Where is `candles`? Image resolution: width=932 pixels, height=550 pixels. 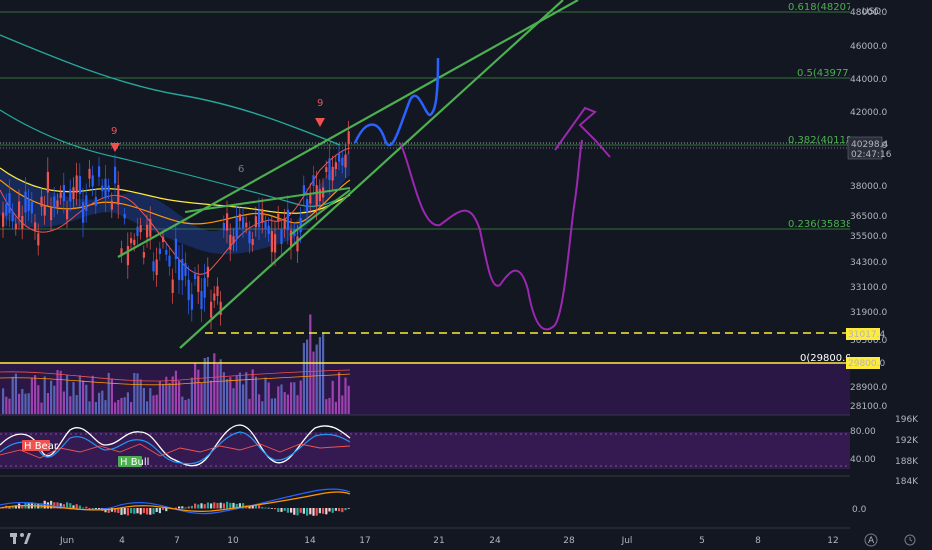 candles is located at coordinates (176, 225).